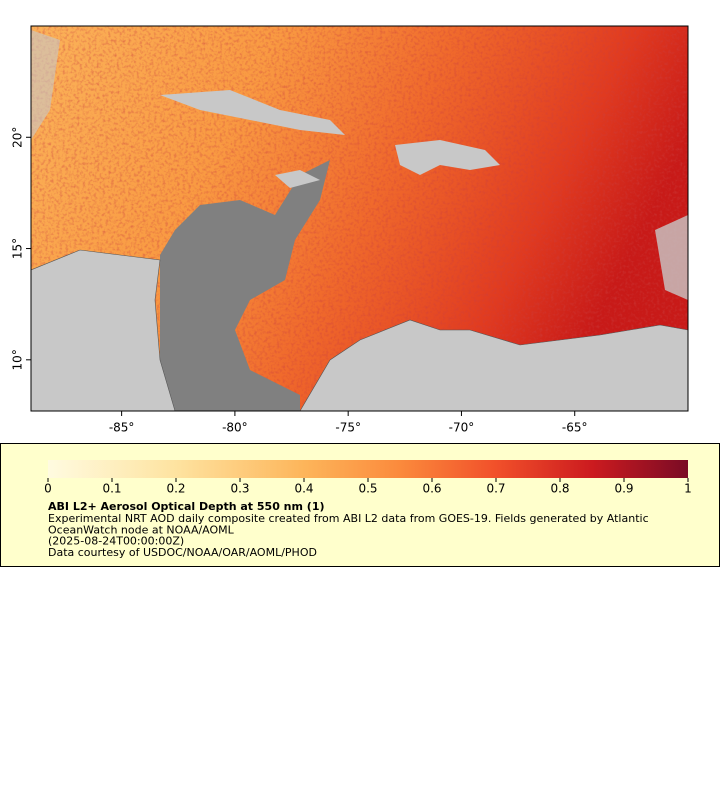 The width and height of the screenshot is (720, 804). I want to click on y-tick-label: 10°, so click(18, 359).